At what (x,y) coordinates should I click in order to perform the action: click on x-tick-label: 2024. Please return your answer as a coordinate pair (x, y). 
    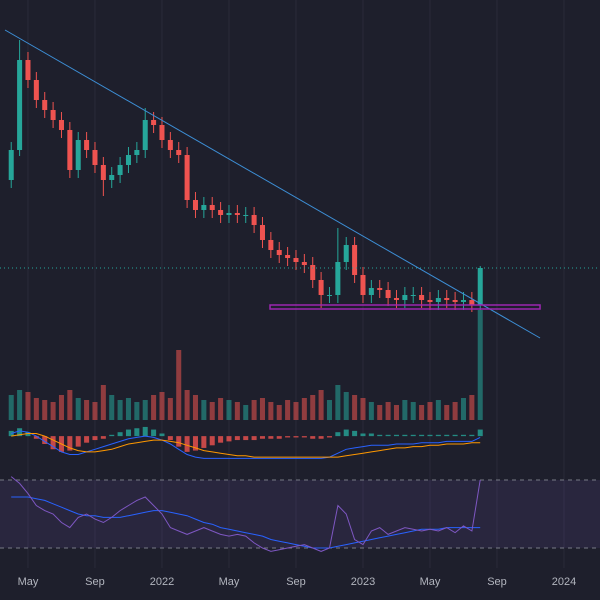
    Looking at the image, I should click on (564, 582).